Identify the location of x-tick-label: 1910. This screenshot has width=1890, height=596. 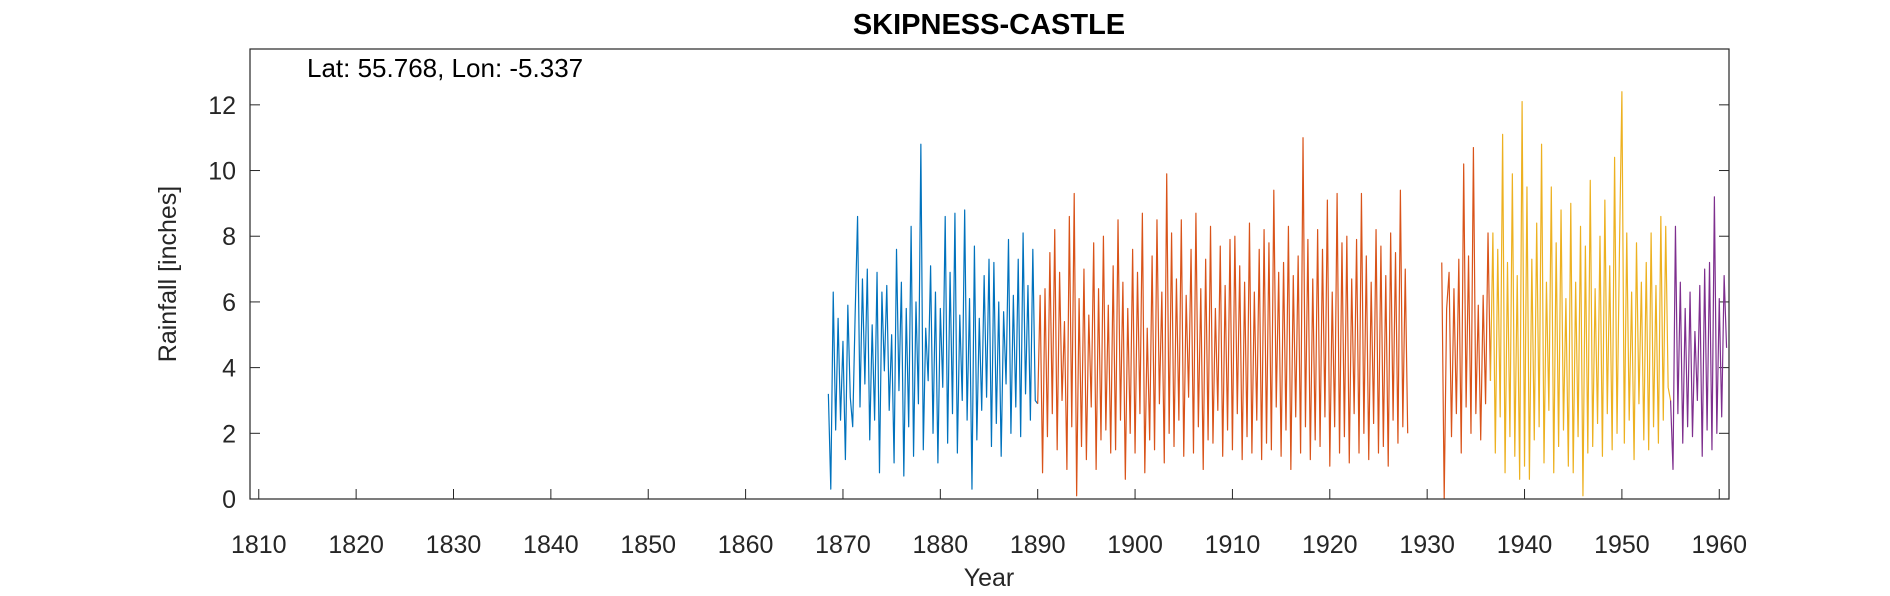
(1233, 545).